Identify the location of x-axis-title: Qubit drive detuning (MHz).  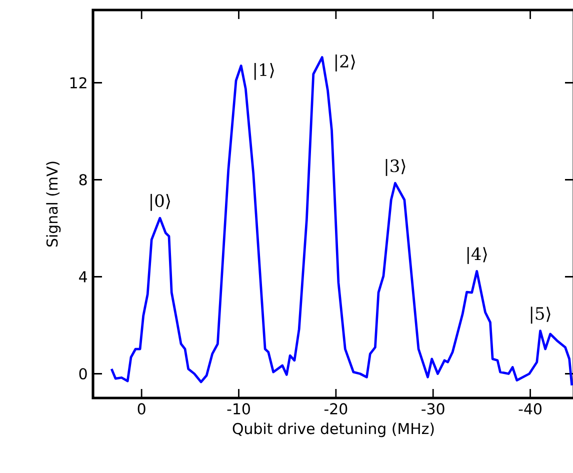
(333, 430).